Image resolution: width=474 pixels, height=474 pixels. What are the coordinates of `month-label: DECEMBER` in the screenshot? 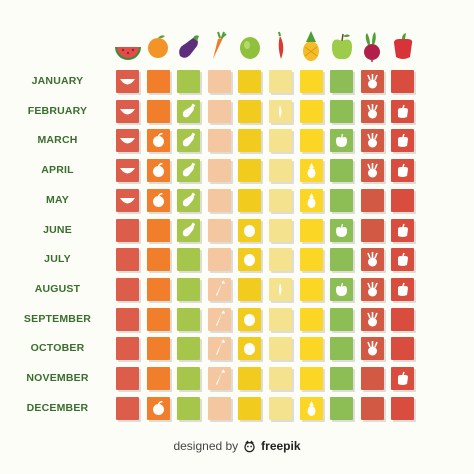 It's located at (57, 407).